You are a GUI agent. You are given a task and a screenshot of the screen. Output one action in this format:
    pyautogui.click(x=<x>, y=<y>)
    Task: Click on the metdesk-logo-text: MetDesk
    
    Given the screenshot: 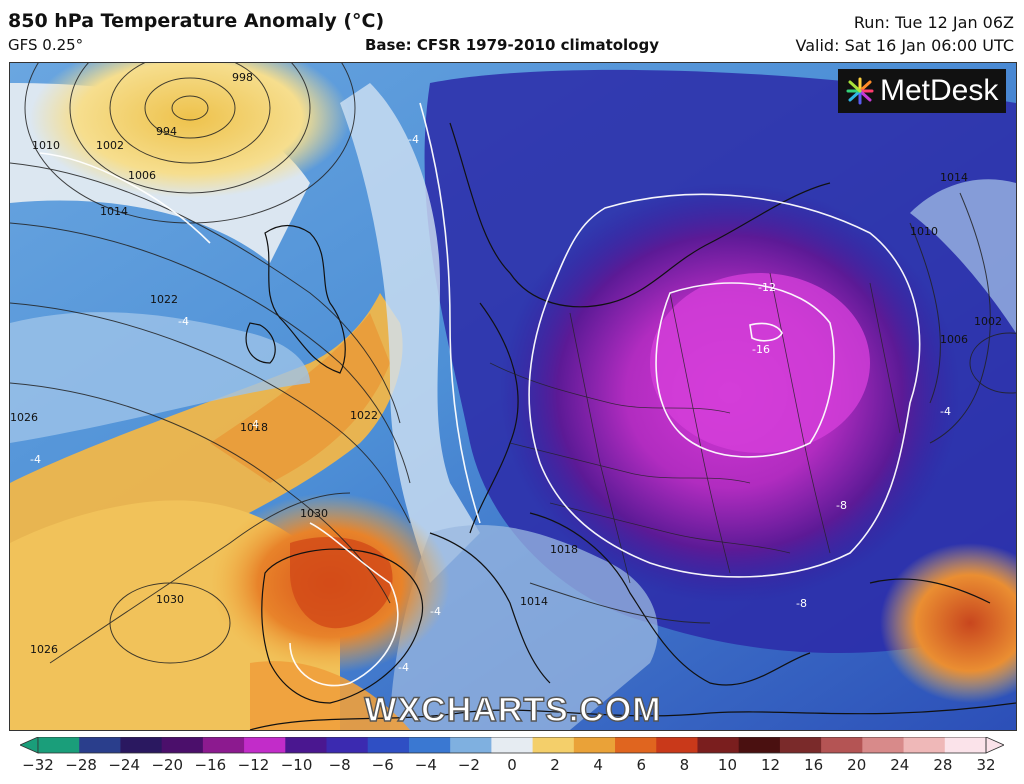 What is the action you would take?
    pyautogui.click(x=939, y=90)
    